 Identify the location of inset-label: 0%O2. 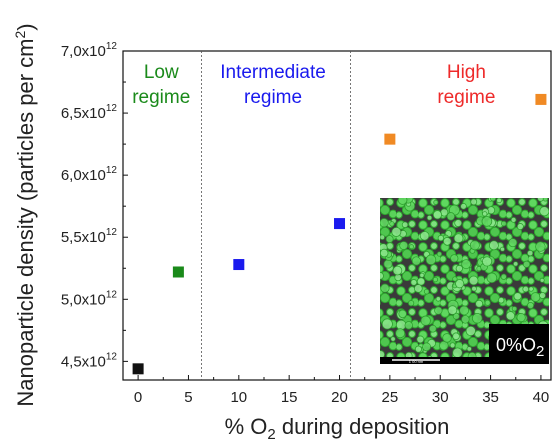
(520, 347).